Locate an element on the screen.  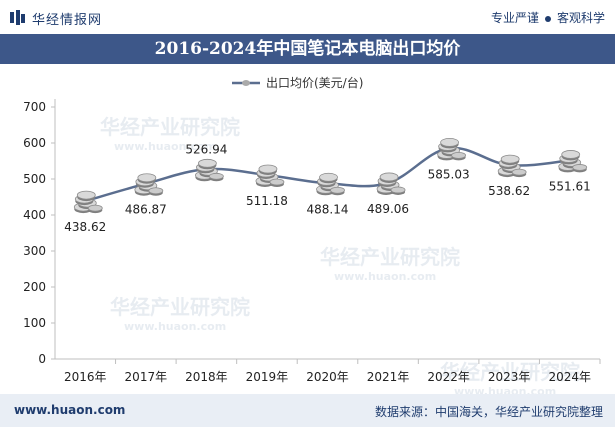
x-tick-label: 2020年 is located at coordinates (327, 377).